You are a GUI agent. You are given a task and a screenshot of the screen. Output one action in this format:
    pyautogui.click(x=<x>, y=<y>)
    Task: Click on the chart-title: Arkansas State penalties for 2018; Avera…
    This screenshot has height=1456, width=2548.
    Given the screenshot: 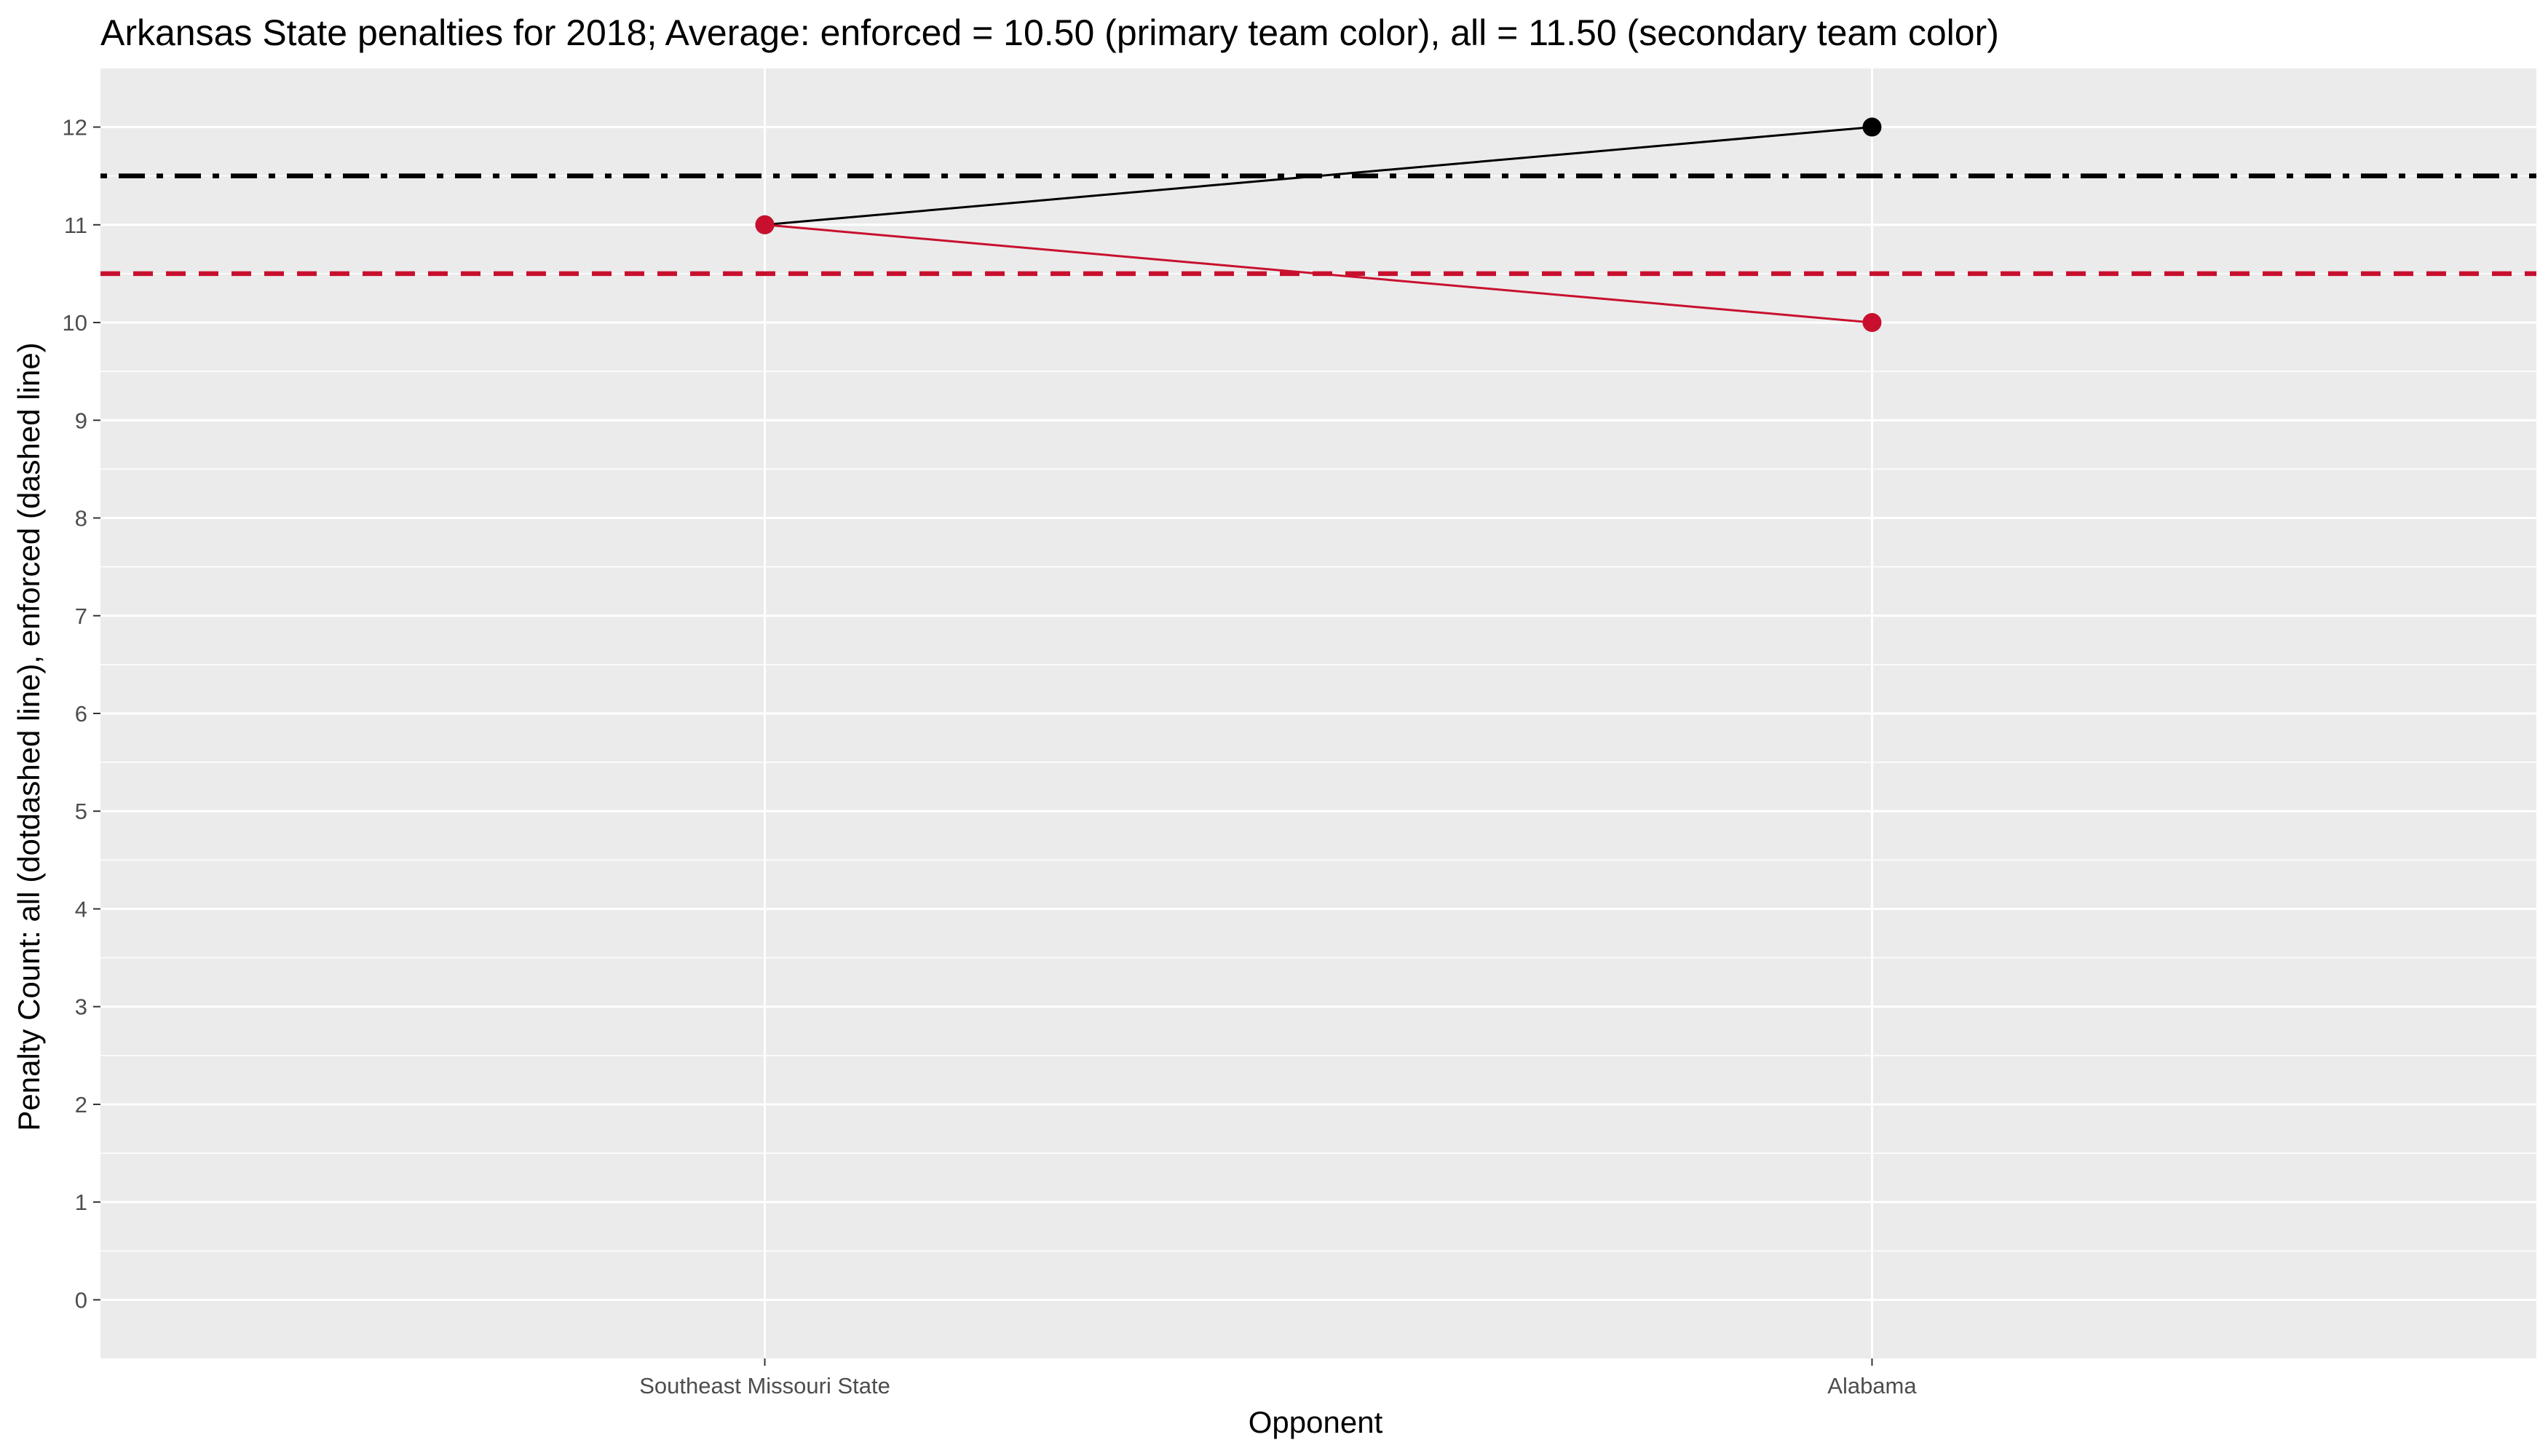 What is the action you would take?
    pyautogui.click(x=1049, y=32)
    